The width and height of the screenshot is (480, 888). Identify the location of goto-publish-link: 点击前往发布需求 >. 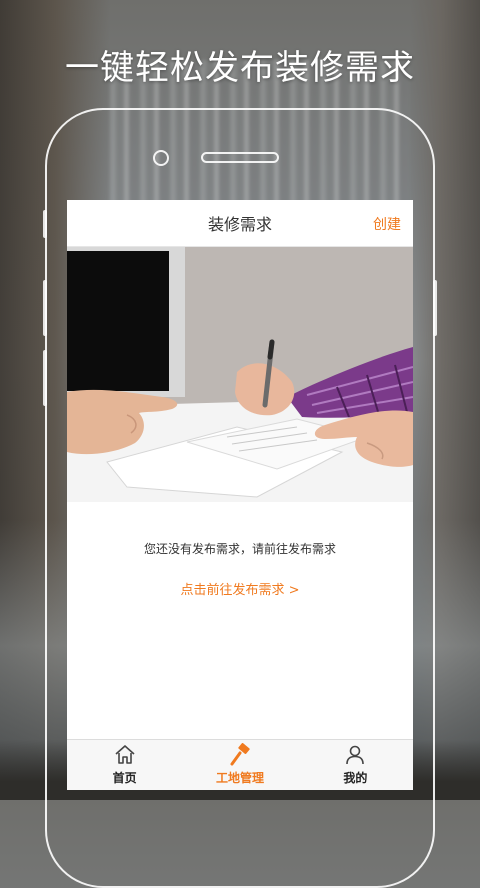
(240, 590).